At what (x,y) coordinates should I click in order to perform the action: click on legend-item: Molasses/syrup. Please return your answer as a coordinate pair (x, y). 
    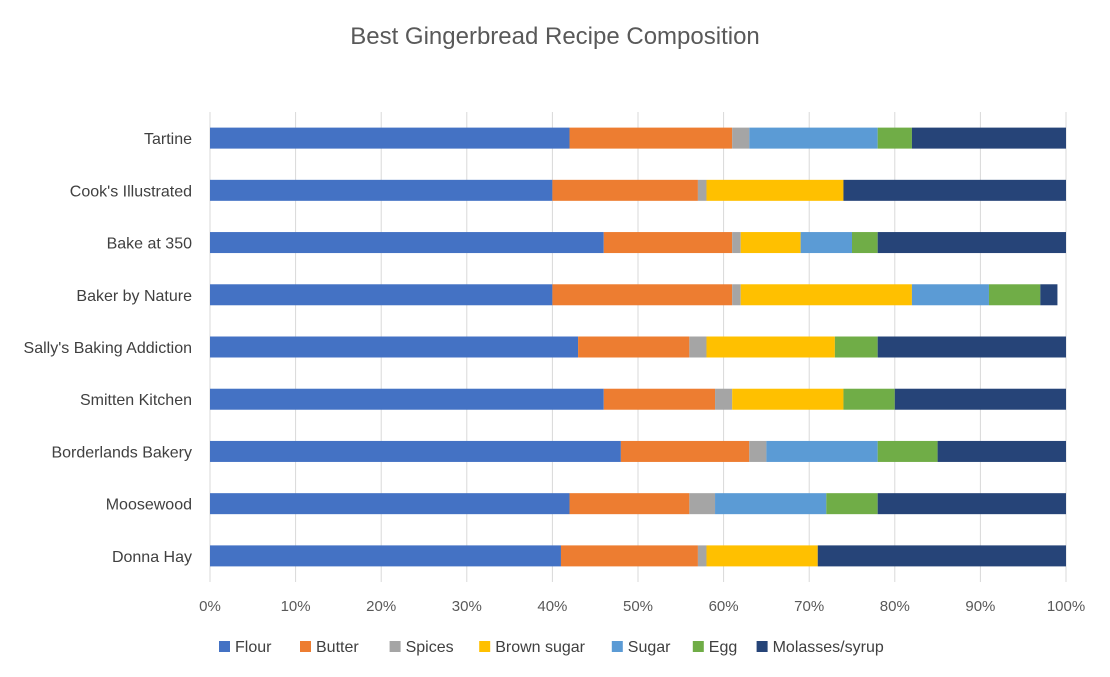
    Looking at the image, I should click on (820, 647).